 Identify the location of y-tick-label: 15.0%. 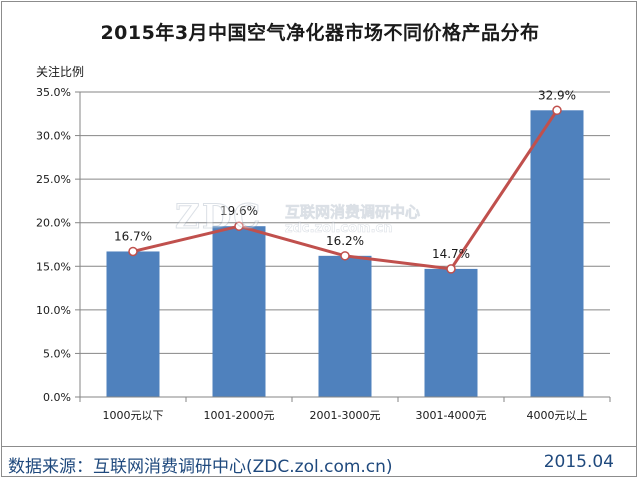
(53, 266).